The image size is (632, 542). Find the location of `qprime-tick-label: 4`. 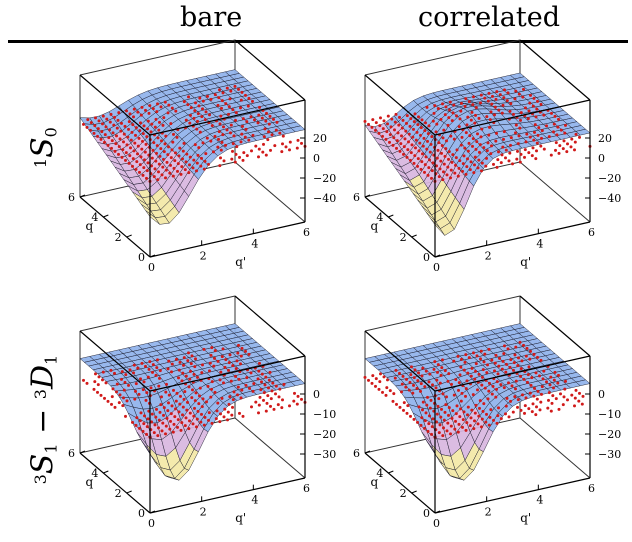

qprime-tick-label: 4 is located at coordinates (539, 244).